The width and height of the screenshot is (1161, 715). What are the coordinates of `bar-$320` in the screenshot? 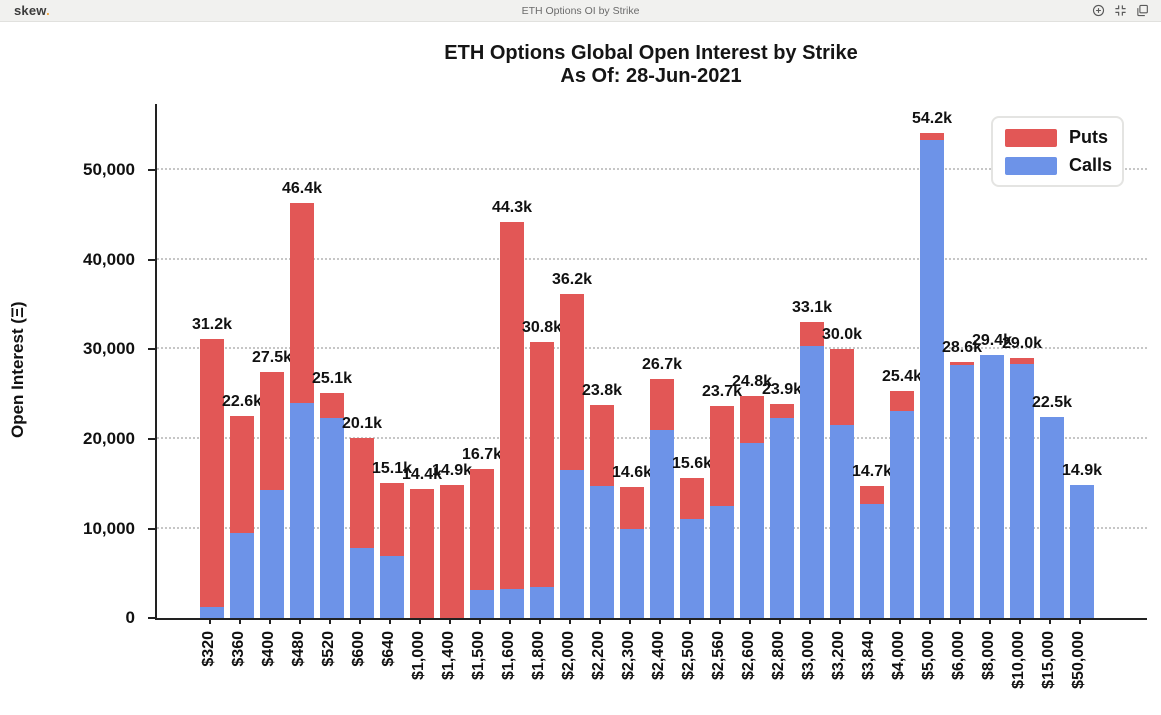 It's located at (212, 478).